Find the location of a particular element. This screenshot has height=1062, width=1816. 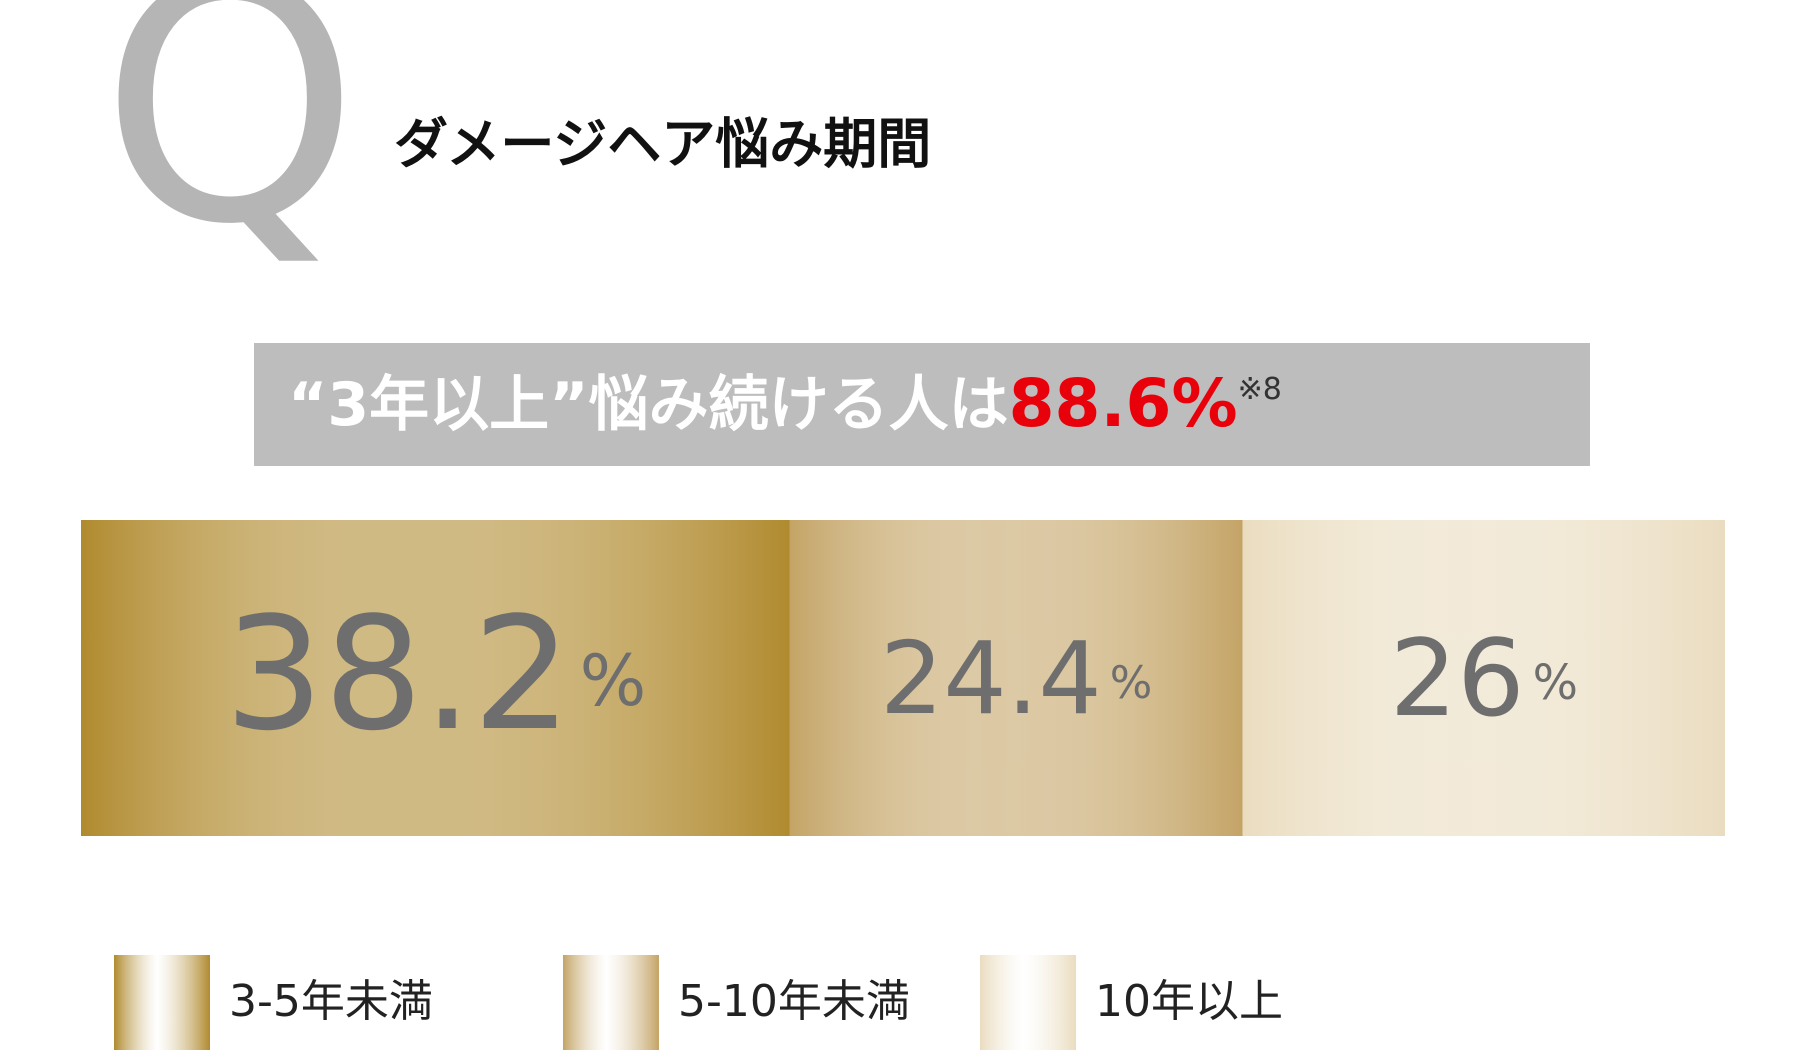

headline-highlight: 88.6% is located at coordinates (1123, 403).